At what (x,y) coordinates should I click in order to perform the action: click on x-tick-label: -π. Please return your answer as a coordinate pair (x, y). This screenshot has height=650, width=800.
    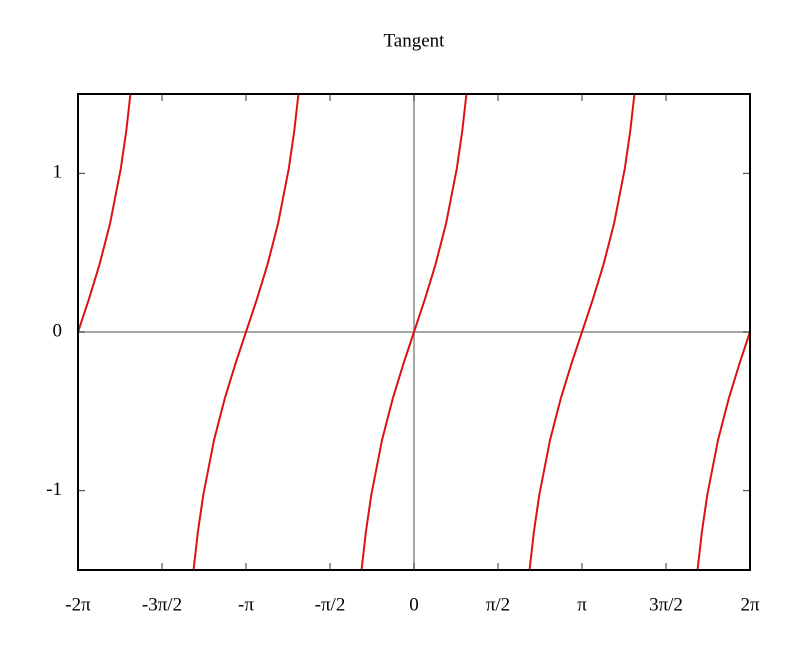
    Looking at the image, I should click on (246, 604).